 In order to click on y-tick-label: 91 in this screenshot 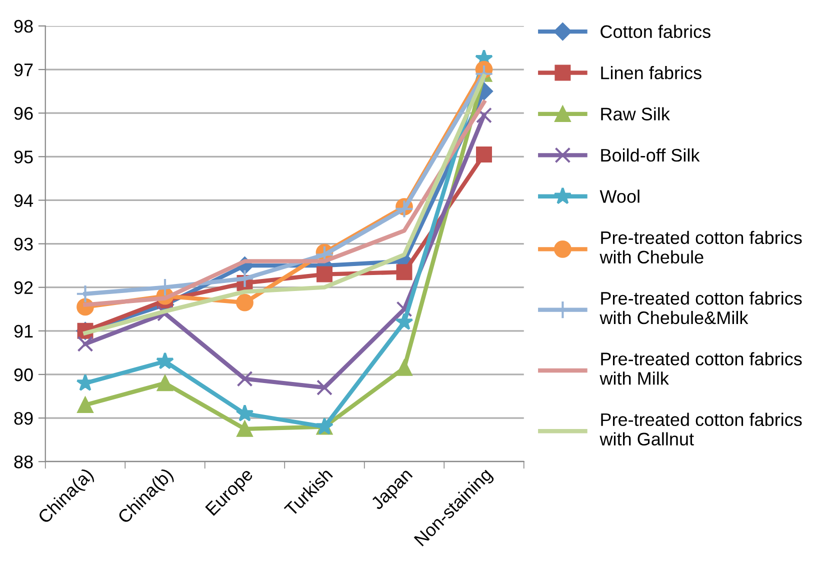, I will do `click(23, 331)`.